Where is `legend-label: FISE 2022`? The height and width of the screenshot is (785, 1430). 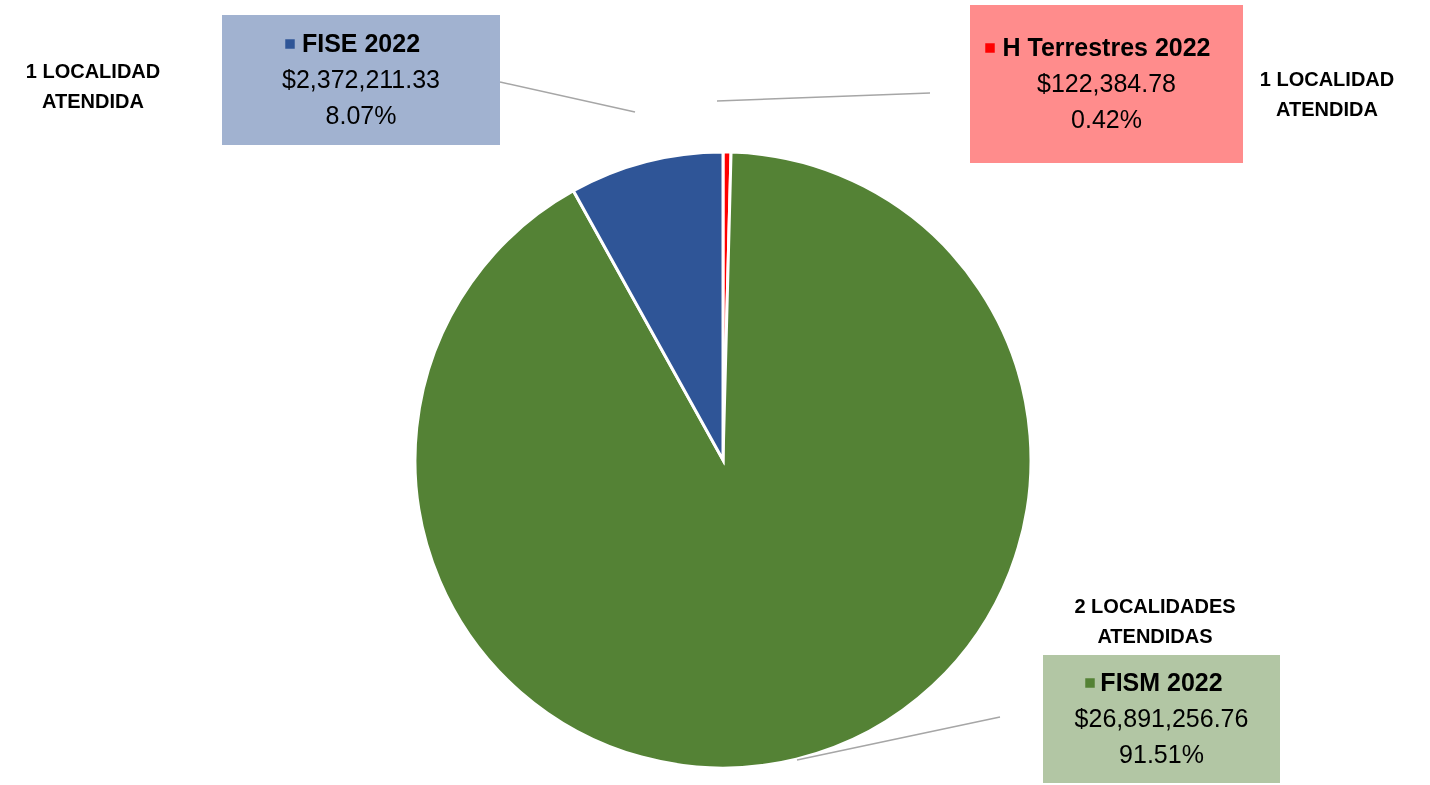 legend-label: FISE 2022 is located at coordinates (361, 43).